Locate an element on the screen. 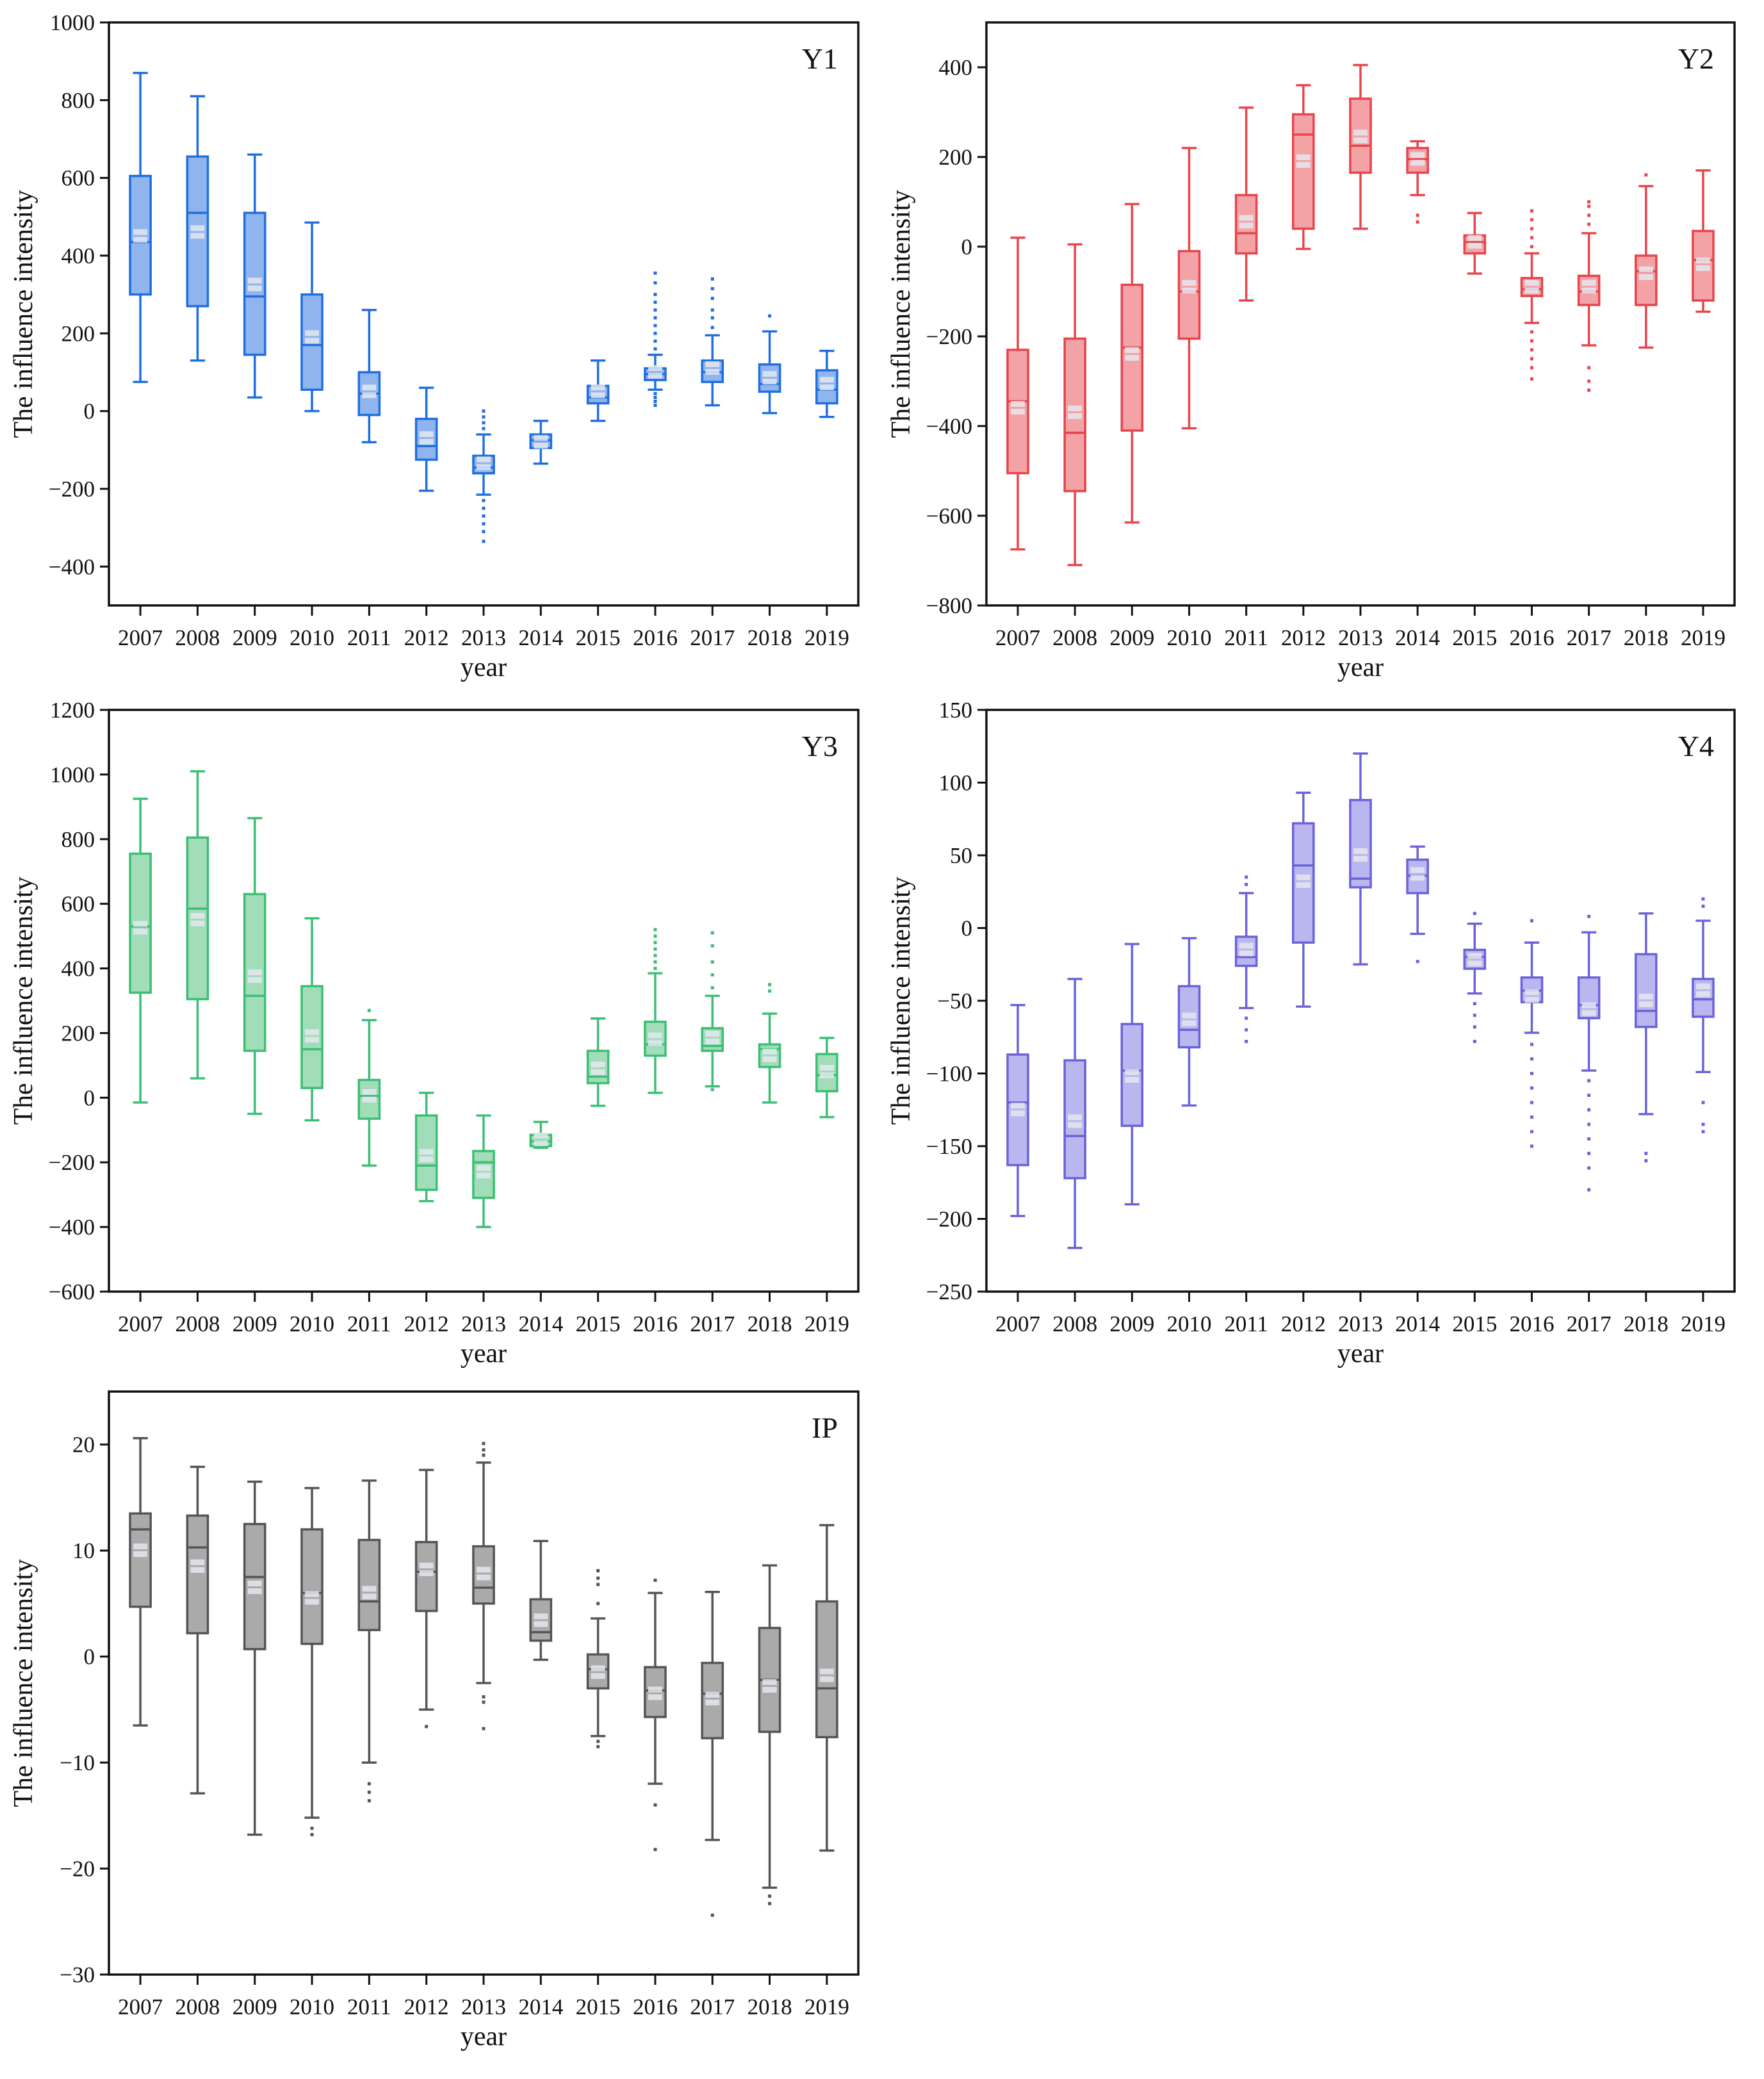  x-tick-label: 2009 is located at coordinates (1131, 1323).